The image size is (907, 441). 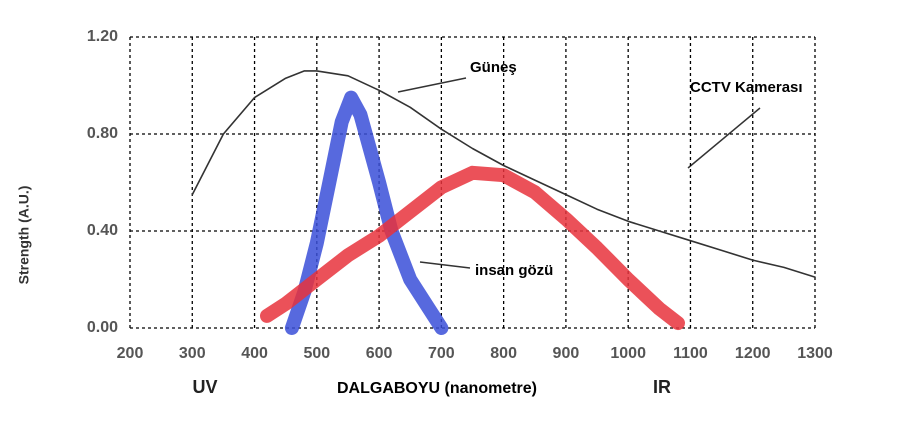 I want to click on x-tick-label: 200, so click(x=130, y=353).